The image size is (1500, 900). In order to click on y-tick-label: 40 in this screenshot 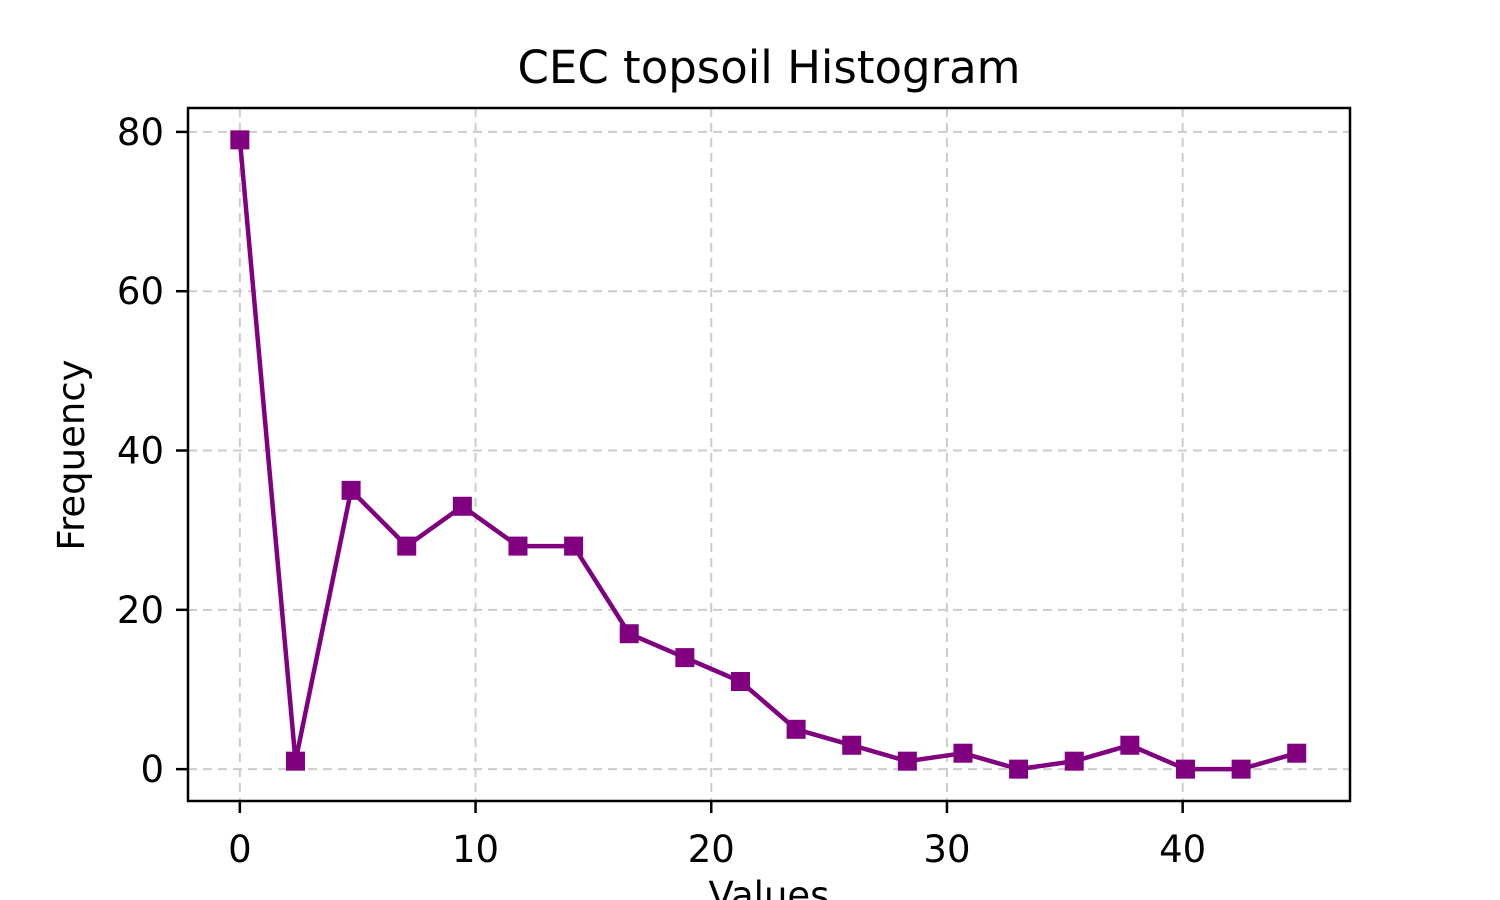, I will do `click(140, 451)`.